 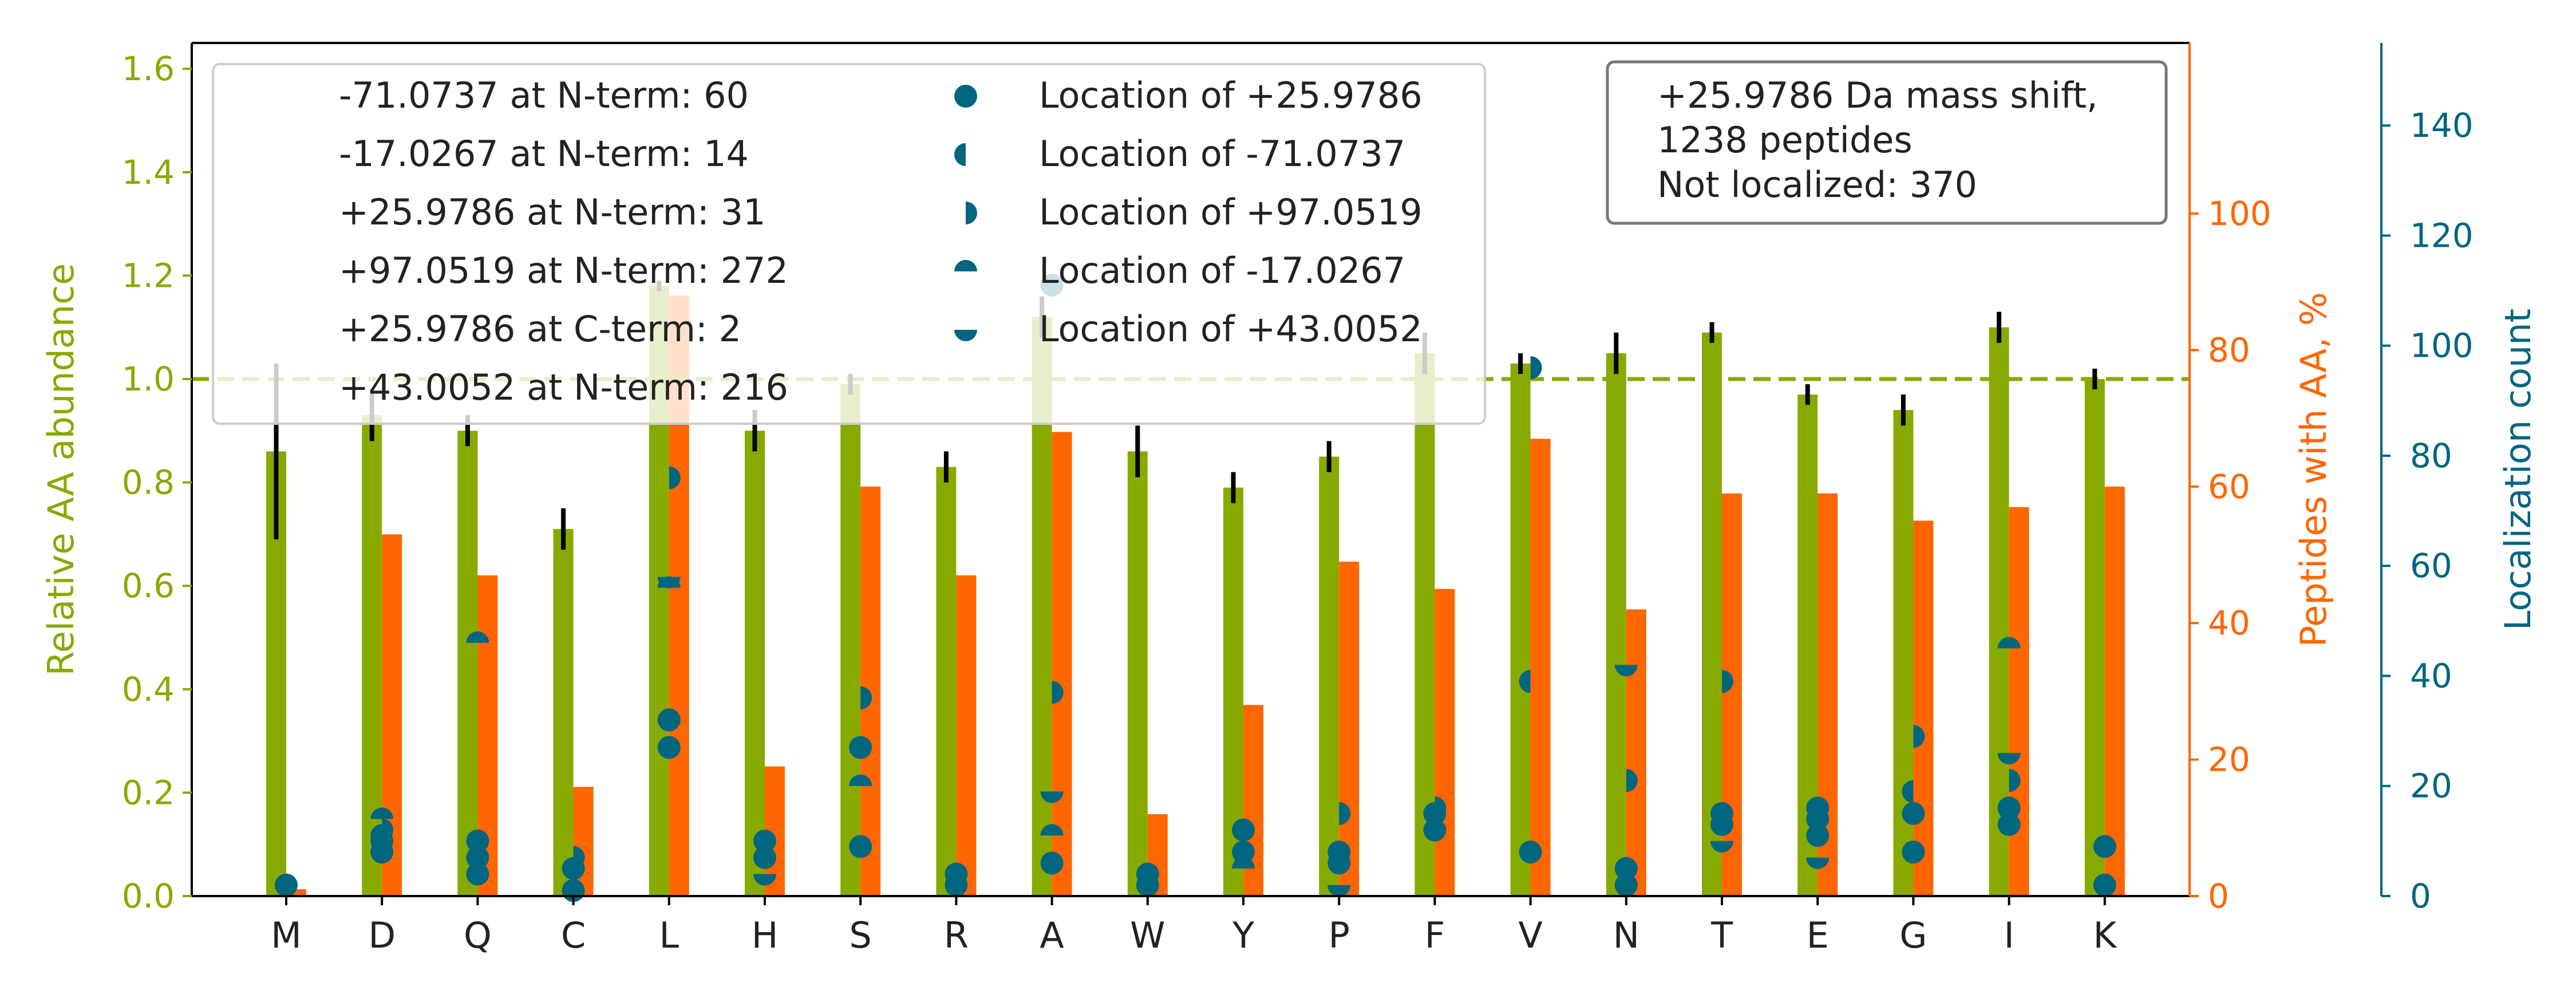 What do you see at coordinates (1616, 625) in the screenshot?
I see `abundance-bar-N` at bounding box center [1616, 625].